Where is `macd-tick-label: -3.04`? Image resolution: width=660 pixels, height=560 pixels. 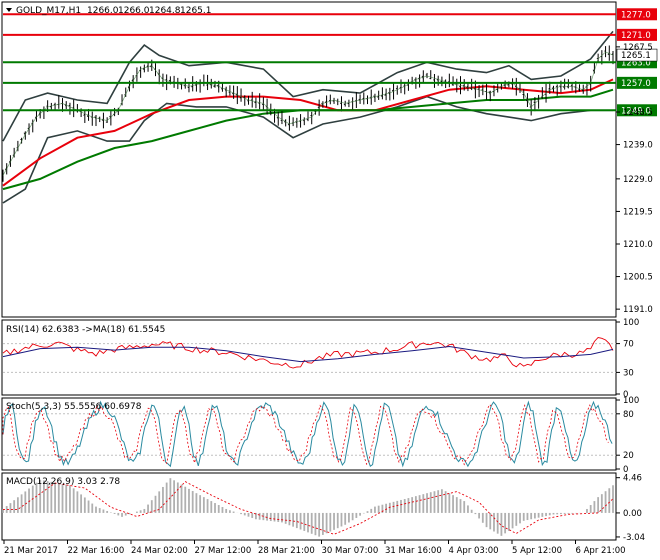 macd-tick-label: -3.04 is located at coordinates (634, 538).